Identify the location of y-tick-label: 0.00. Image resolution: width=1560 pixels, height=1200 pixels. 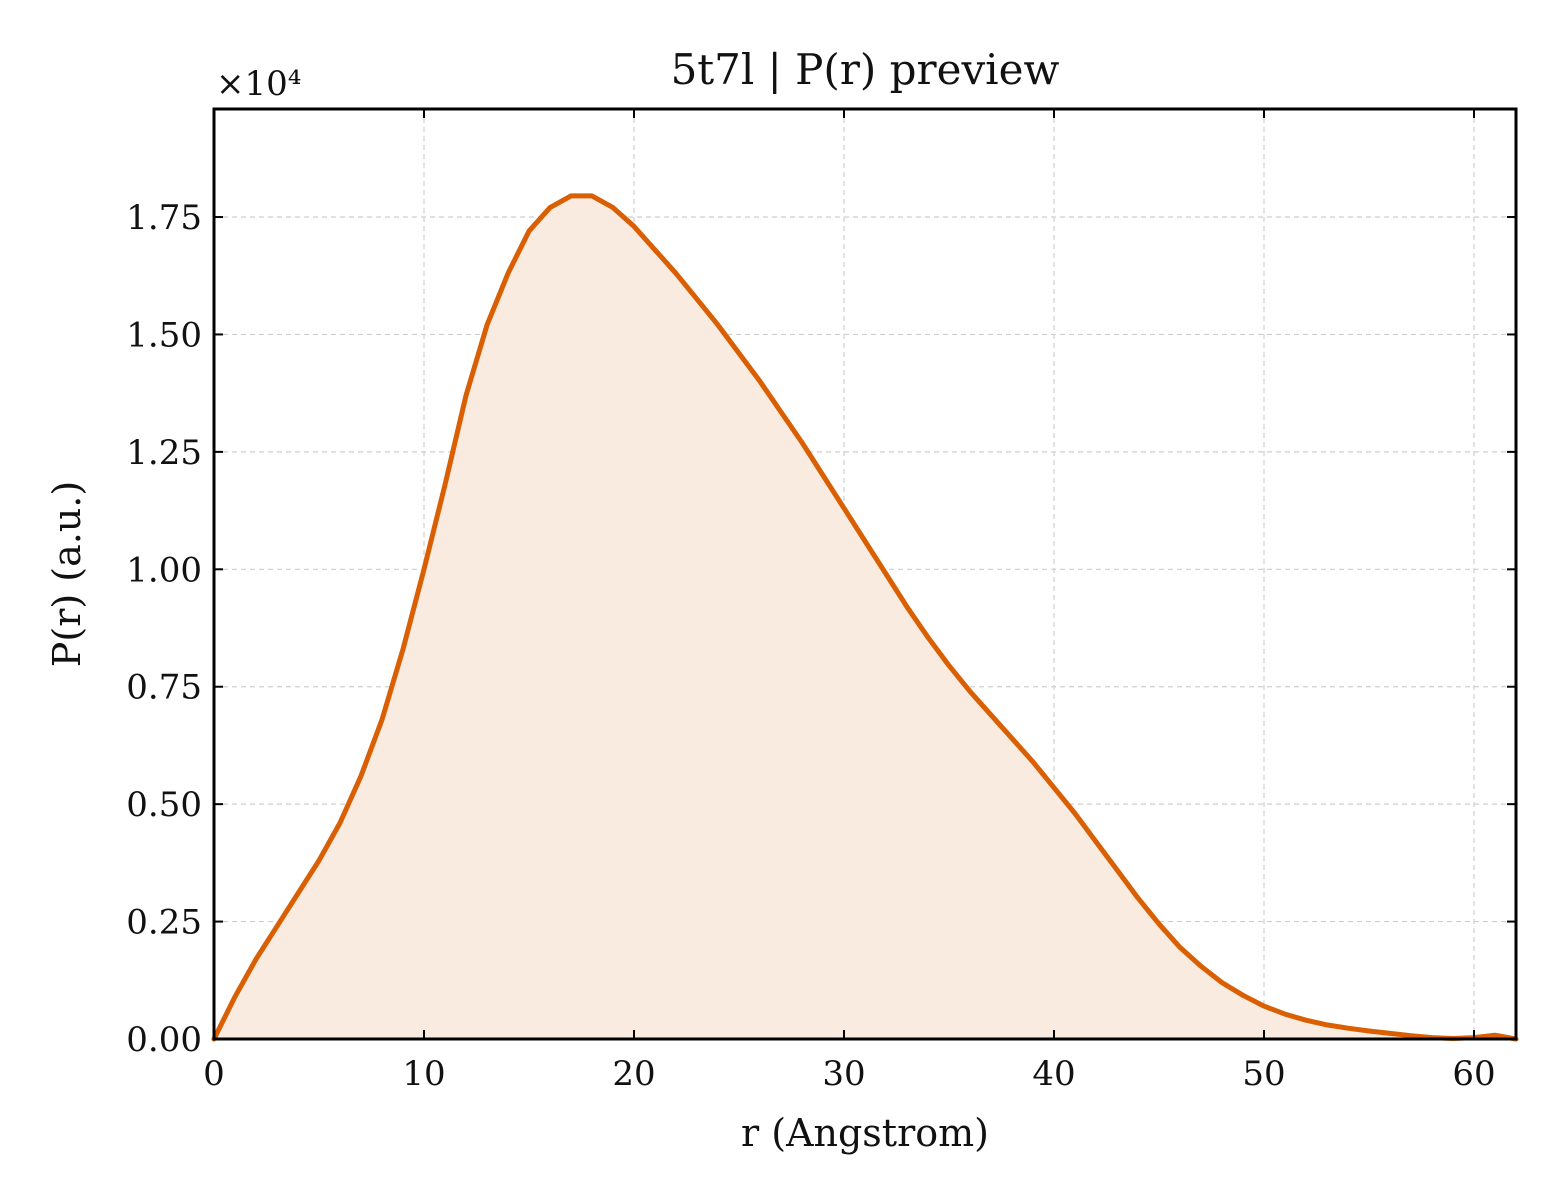
(164, 1040).